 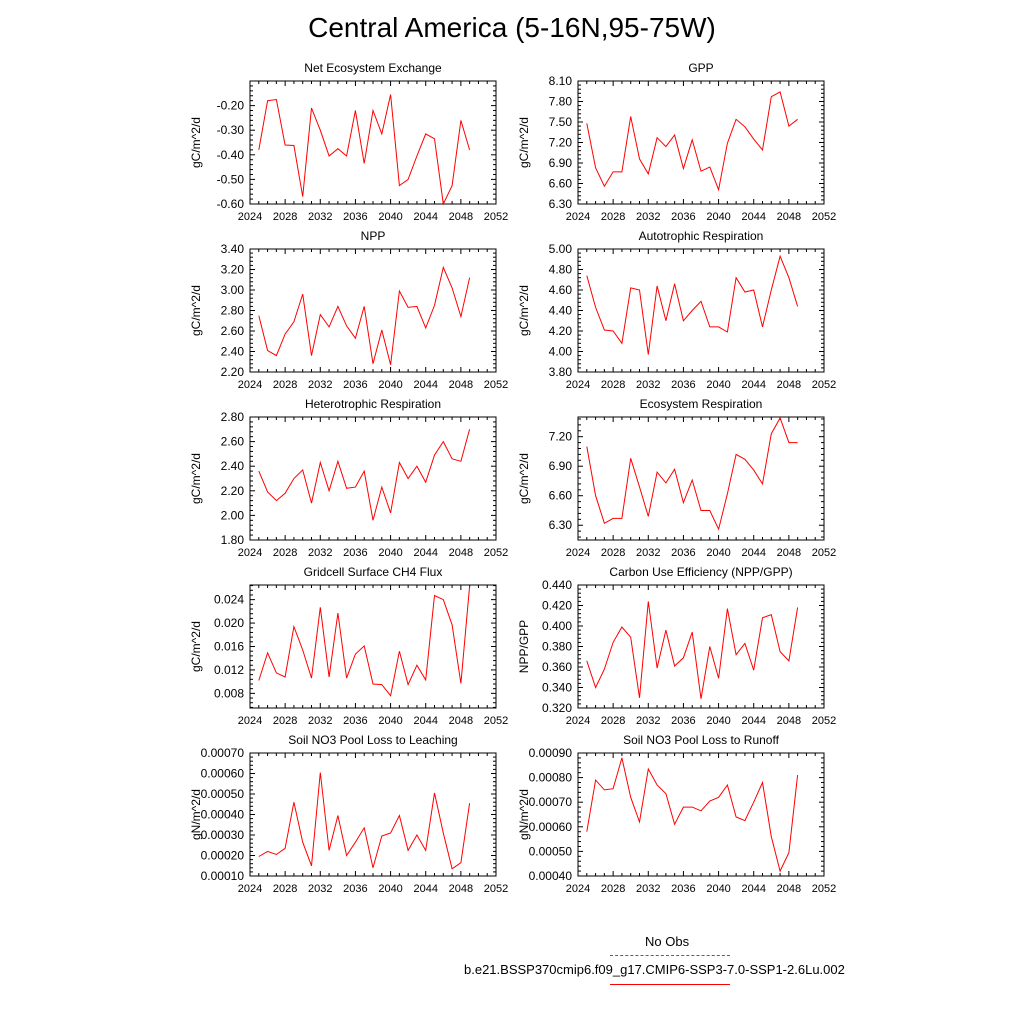 I want to click on y-tick-label: 2.20, so click(x=233, y=372).